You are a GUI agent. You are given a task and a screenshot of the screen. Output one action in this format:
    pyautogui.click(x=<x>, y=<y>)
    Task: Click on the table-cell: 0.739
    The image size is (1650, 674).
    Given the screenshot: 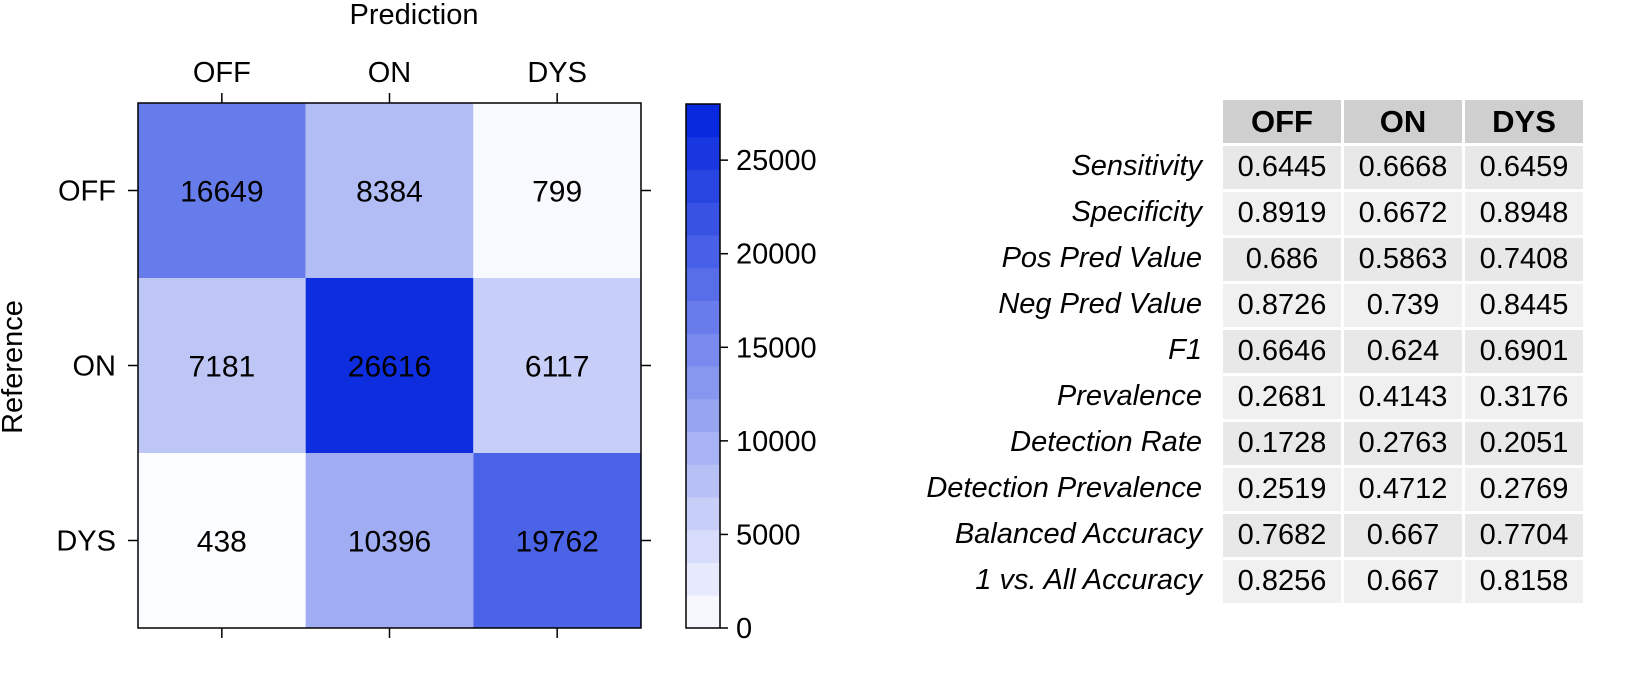 What is the action you would take?
    pyautogui.click(x=1401, y=304)
    